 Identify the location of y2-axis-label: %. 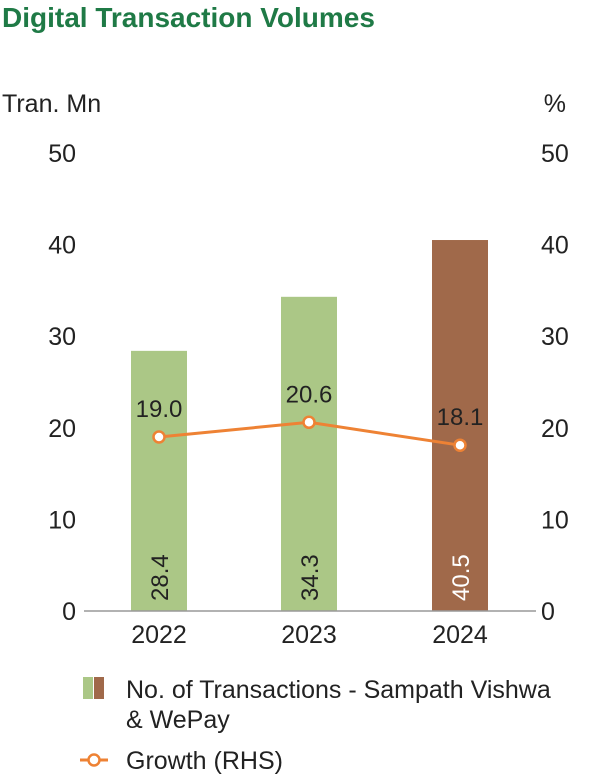
(555, 104).